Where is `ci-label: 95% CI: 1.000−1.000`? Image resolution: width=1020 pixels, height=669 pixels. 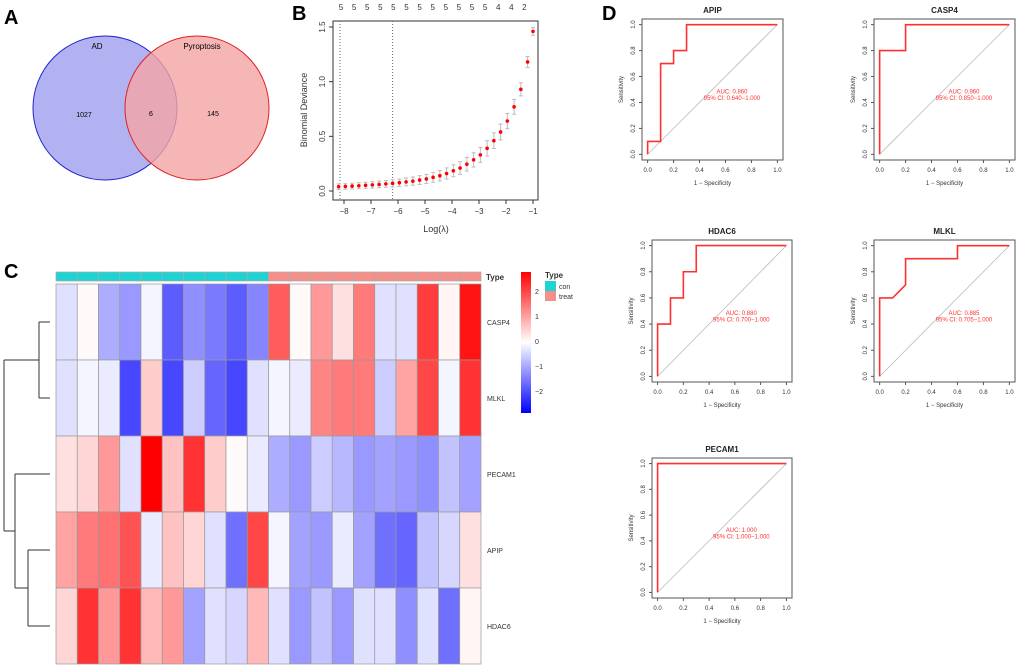 ci-label: 95% CI: 1.000−1.000 is located at coordinates (741, 537).